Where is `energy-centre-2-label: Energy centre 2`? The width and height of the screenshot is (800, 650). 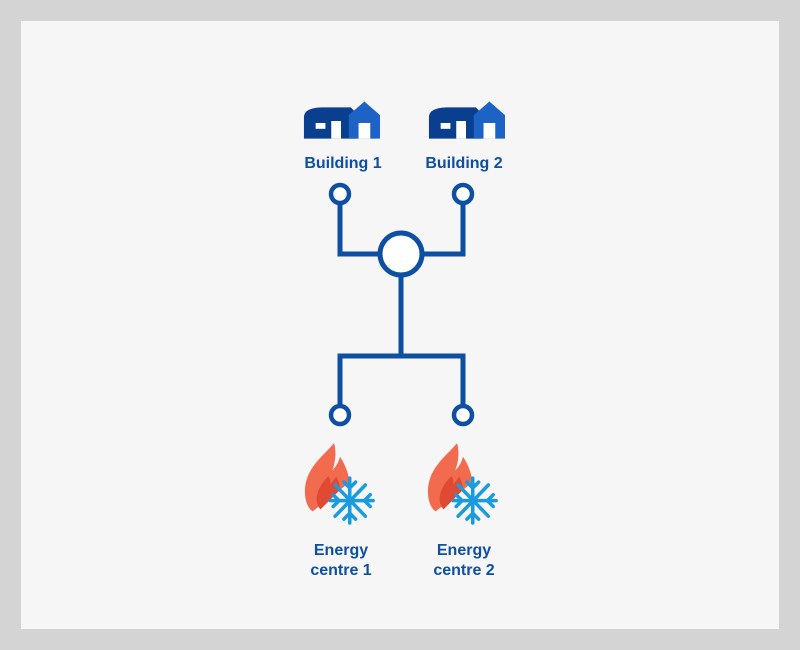 energy-centre-2-label: Energy centre 2 is located at coordinates (464, 560).